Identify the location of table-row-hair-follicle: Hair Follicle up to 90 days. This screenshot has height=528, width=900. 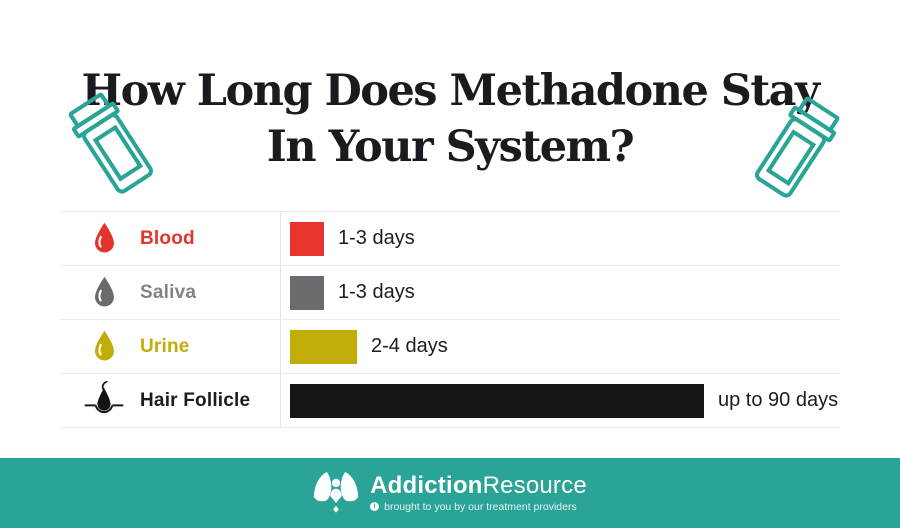
(450, 400).